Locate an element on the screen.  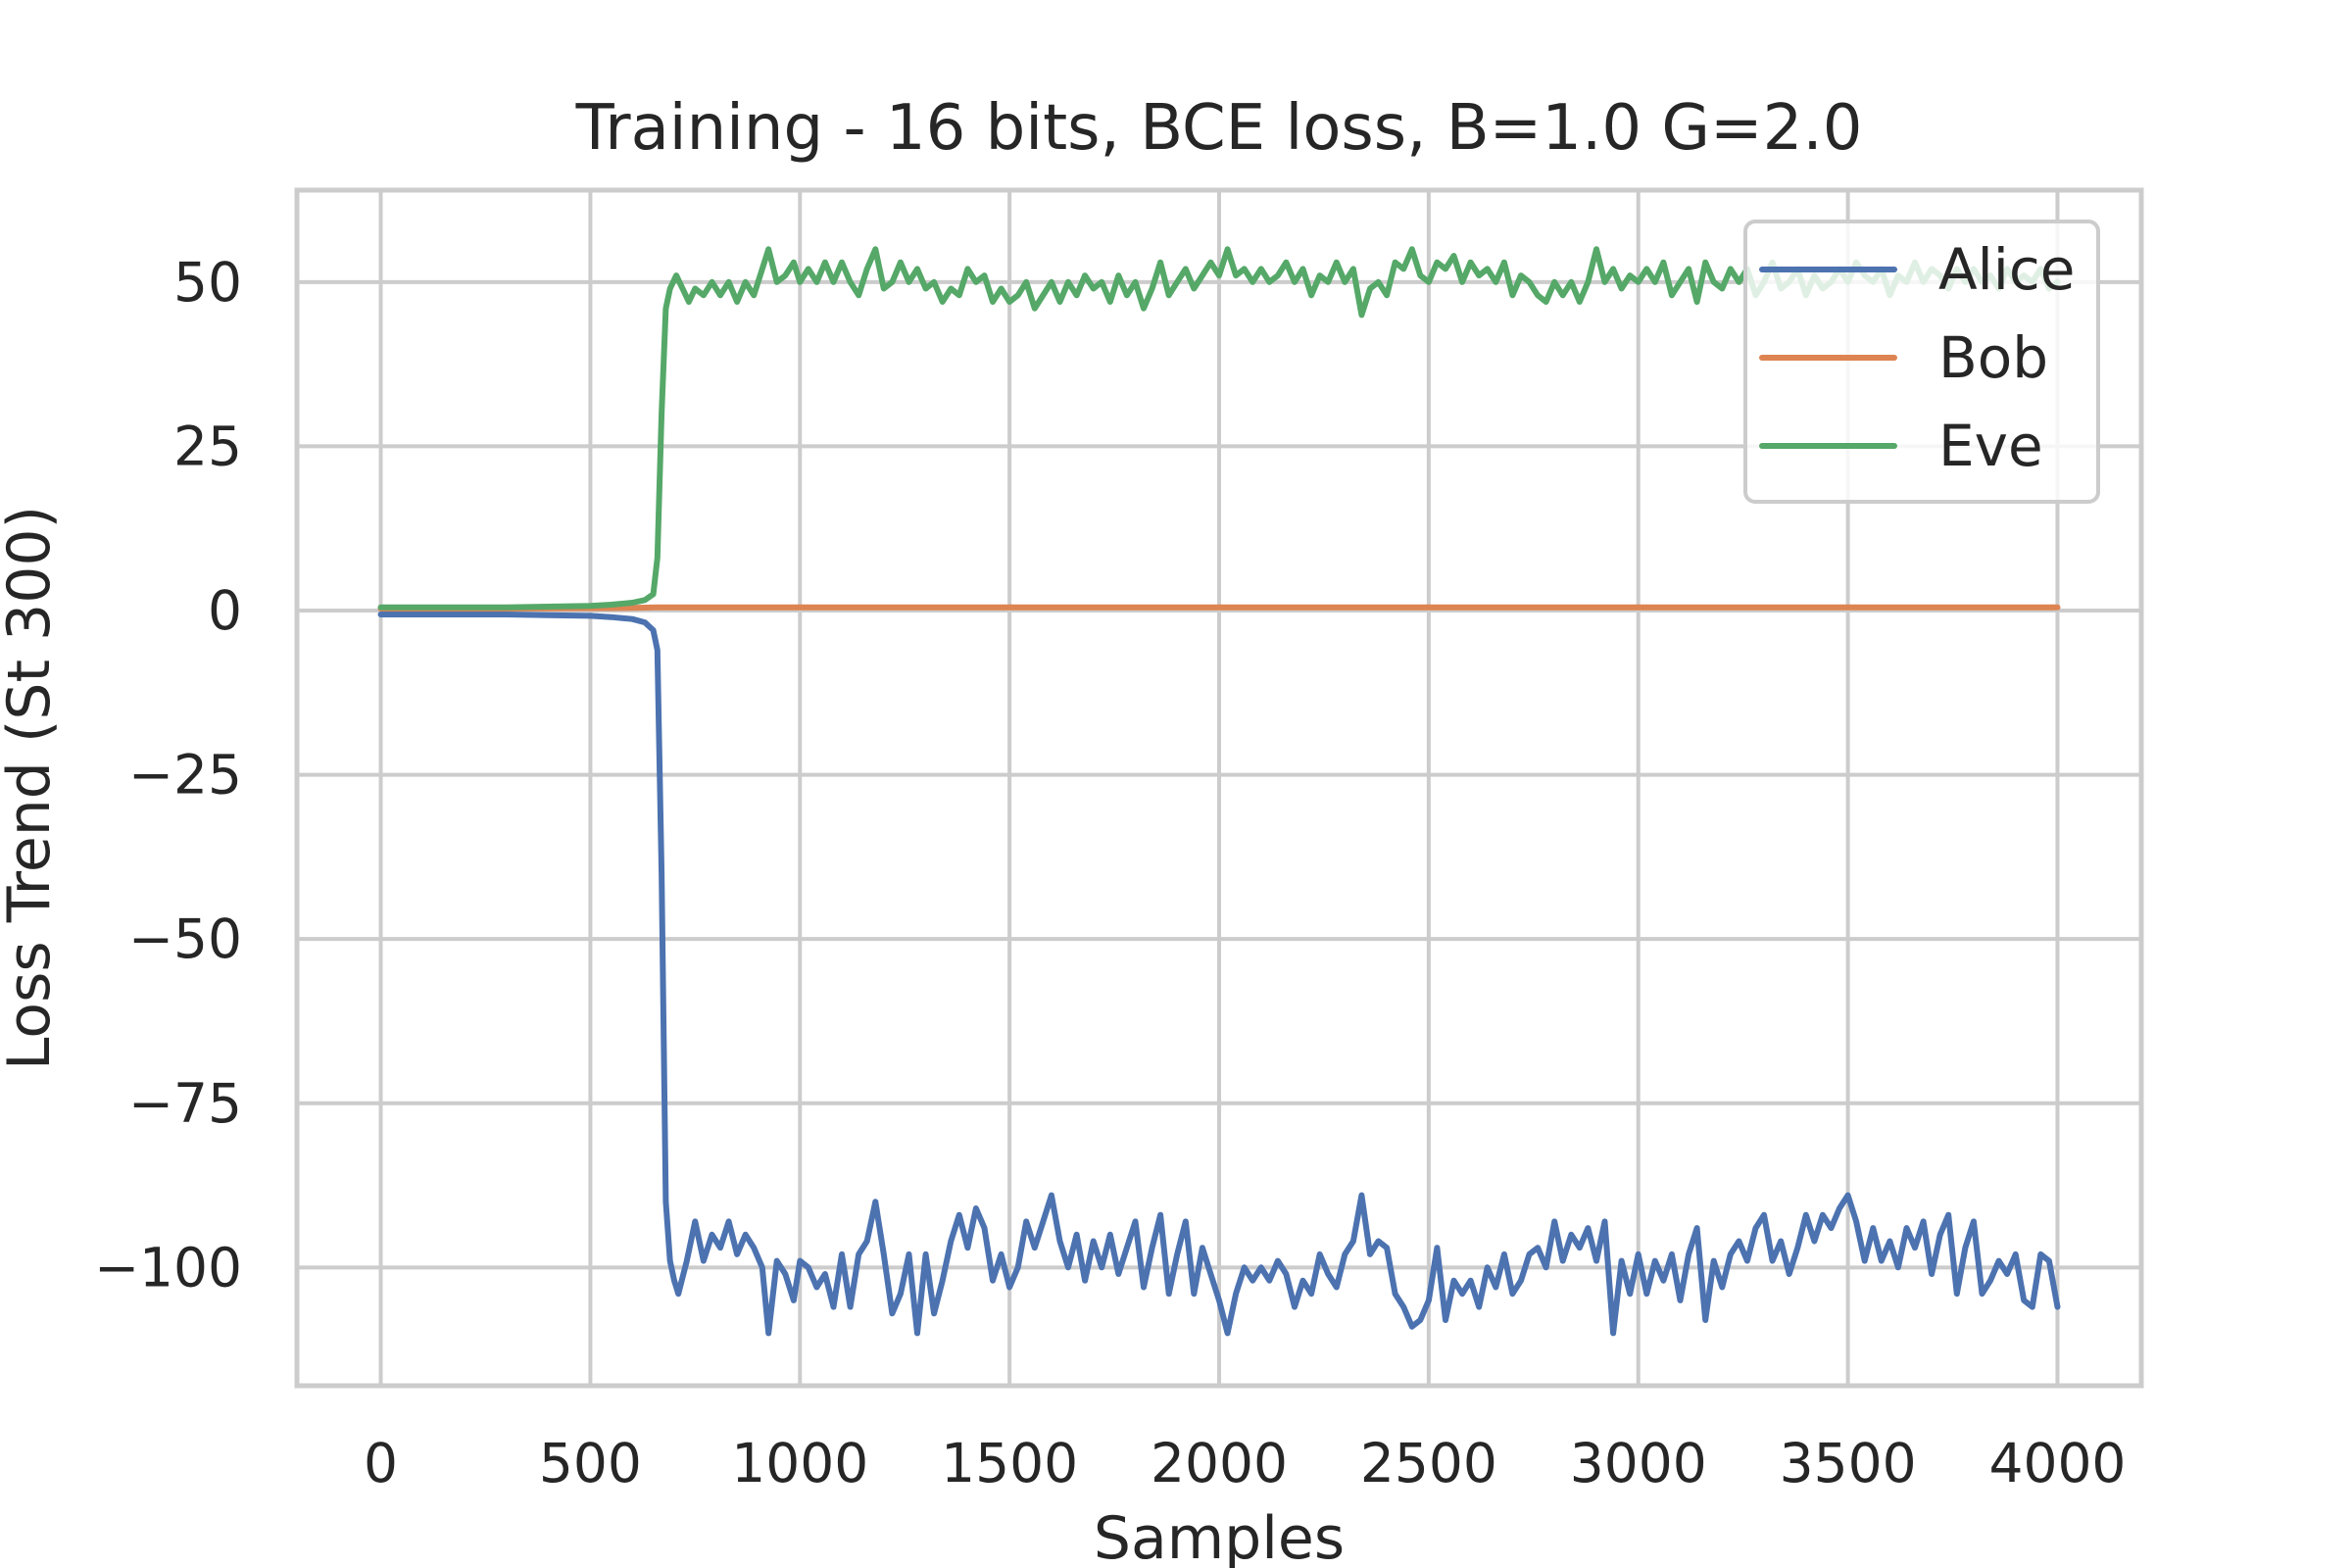
legend-box is located at coordinates (1921, 362).